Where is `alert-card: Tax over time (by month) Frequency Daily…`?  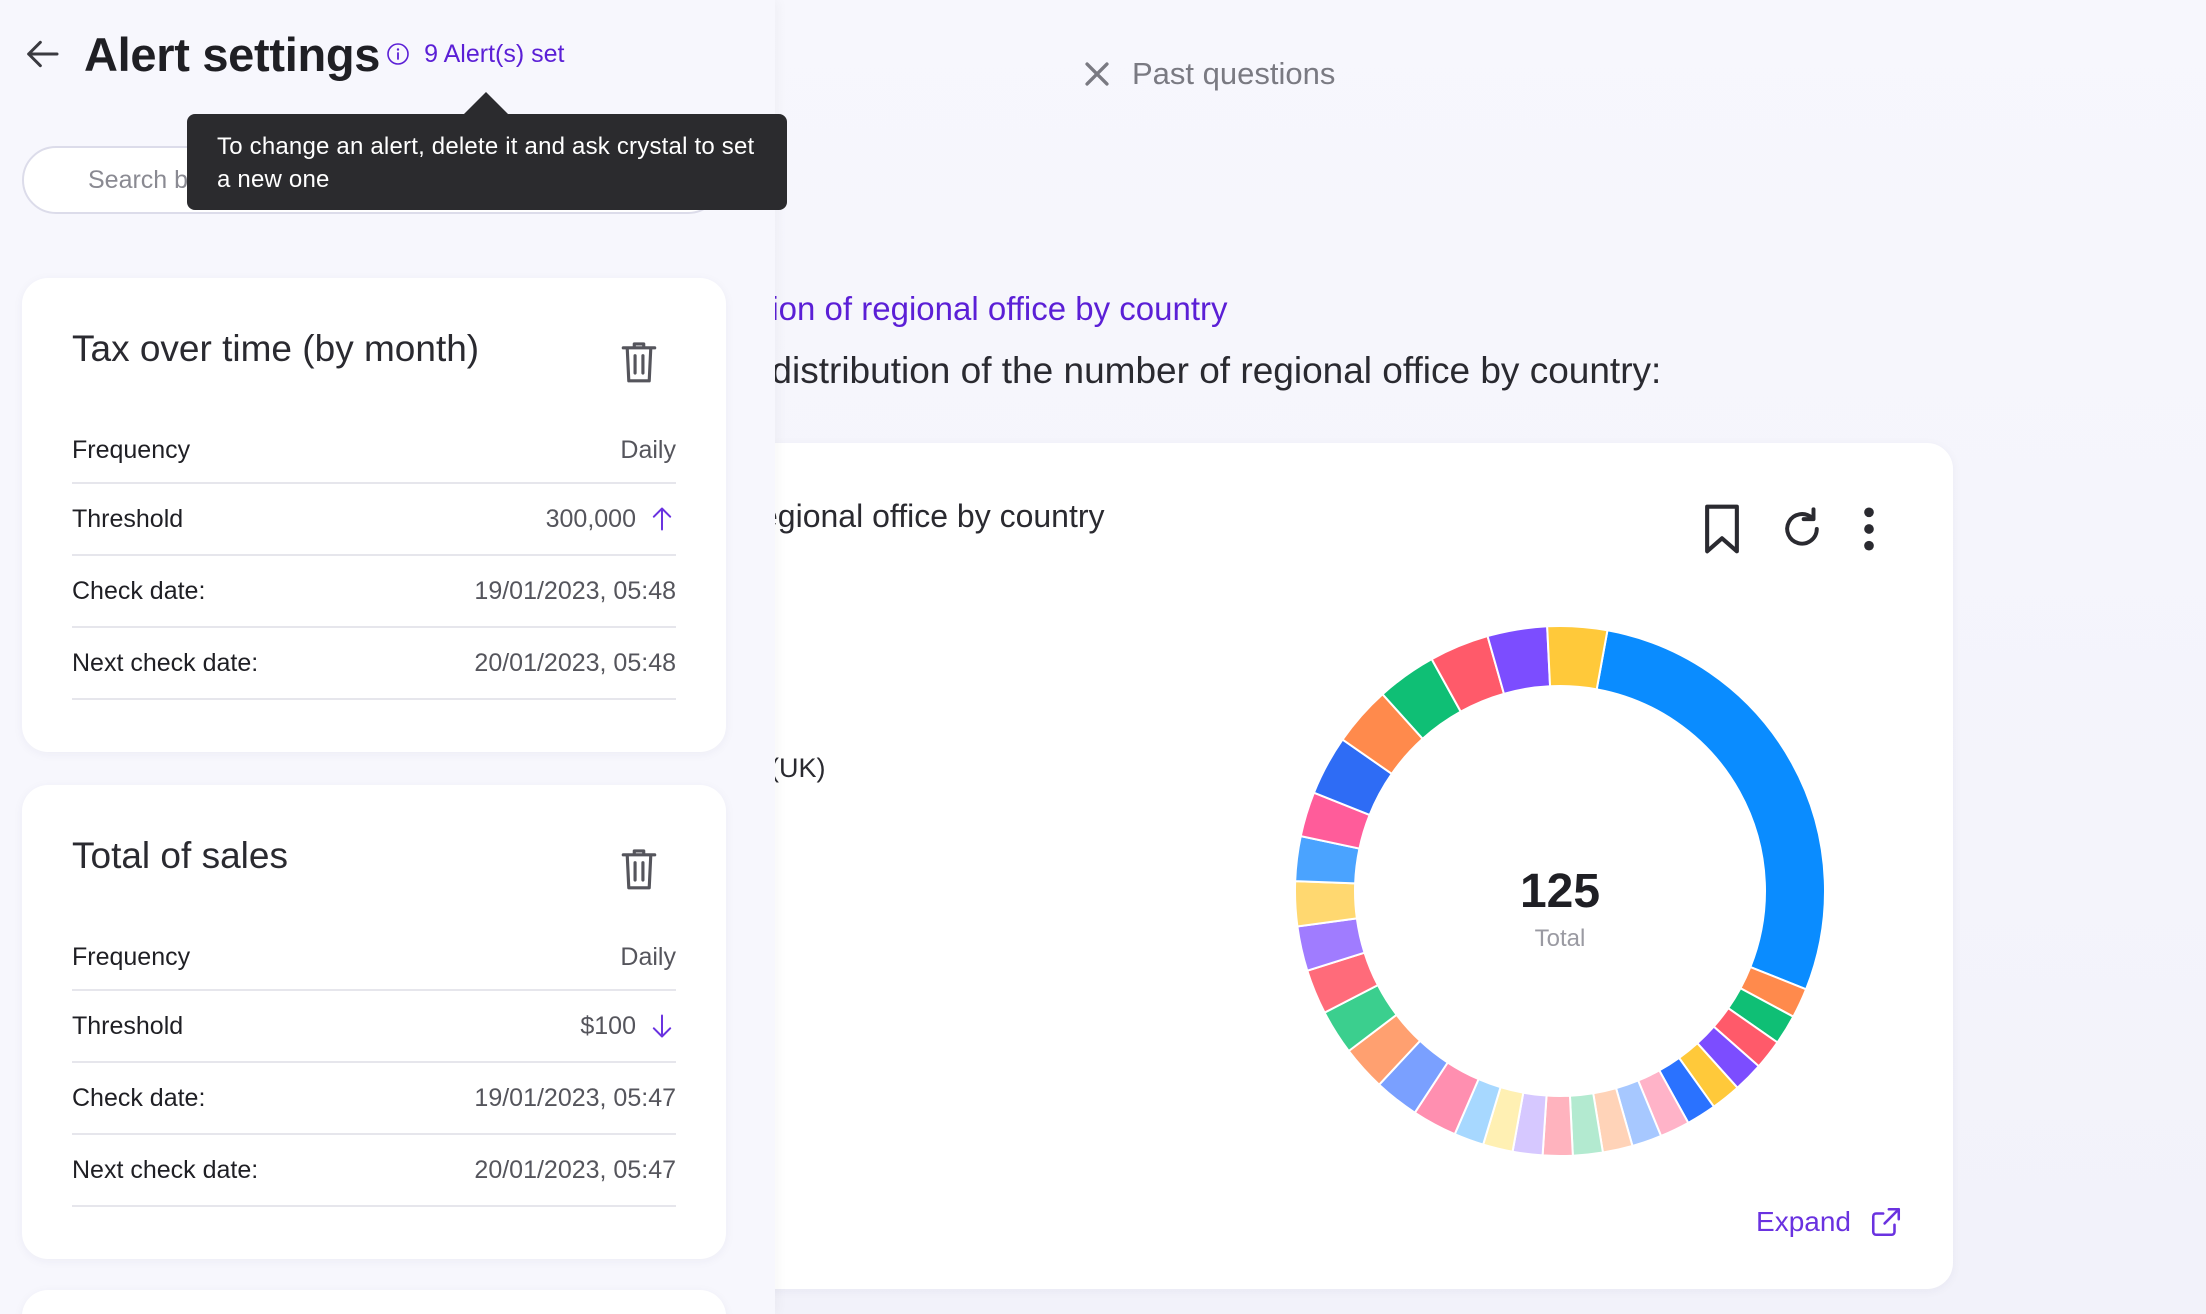
alert-card: Tax over time (by month) Frequency Daily… is located at coordinates (374, 515).